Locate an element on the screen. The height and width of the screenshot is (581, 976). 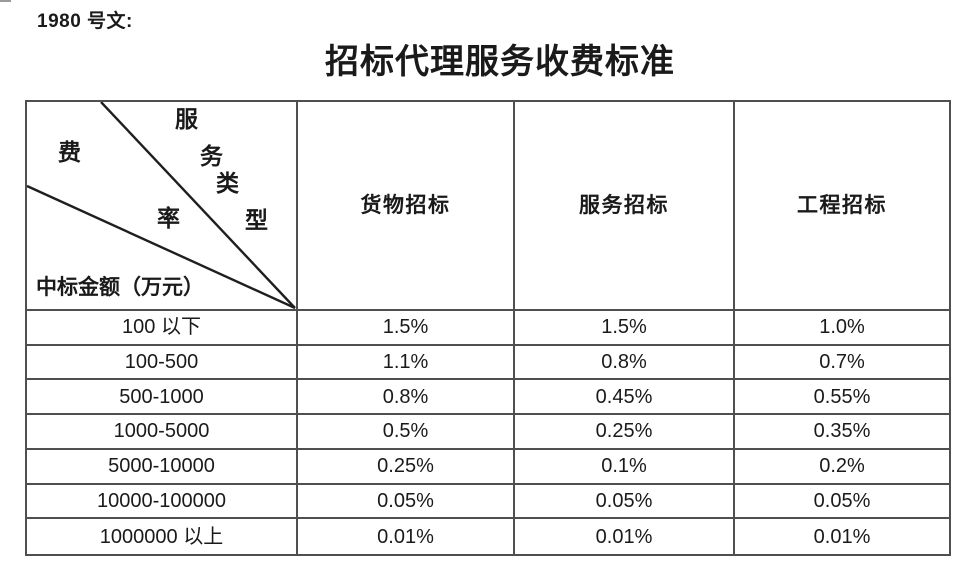
fee-value-cell: 0.7% is located at coordinates (842, 363).